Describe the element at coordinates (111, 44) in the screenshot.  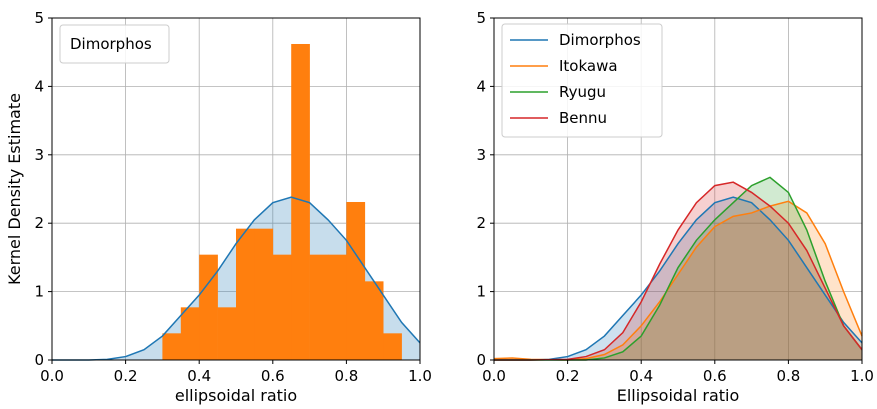
I see `legend-entry-text: Dimorphos` at that location.